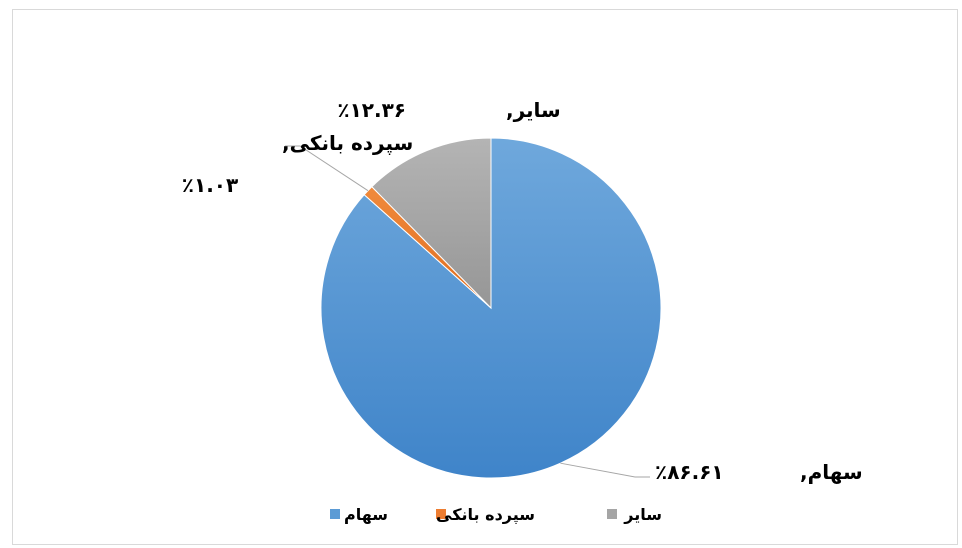  What do you see at coordinates (441, 514) in the screenshot?
I see `legend-swatch-bank-deposit` at bounding box center [441, 514].